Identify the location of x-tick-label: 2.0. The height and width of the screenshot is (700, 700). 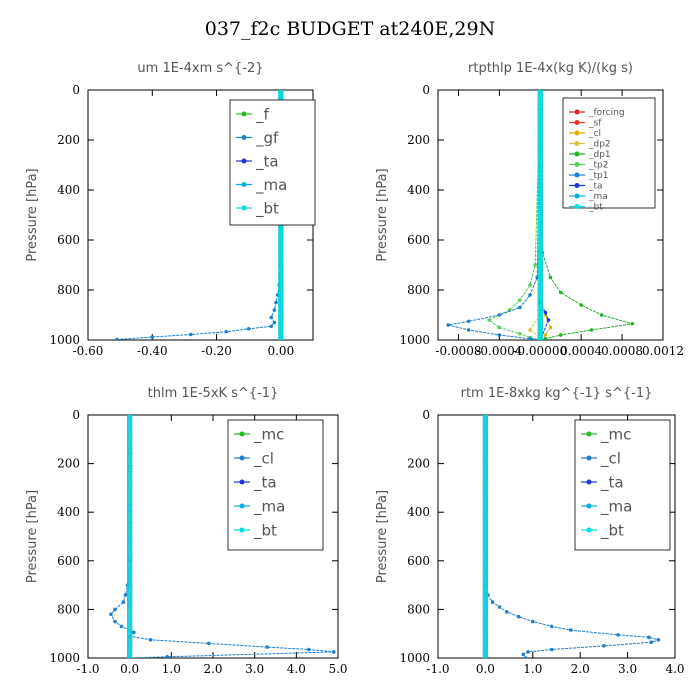
(212, 669).